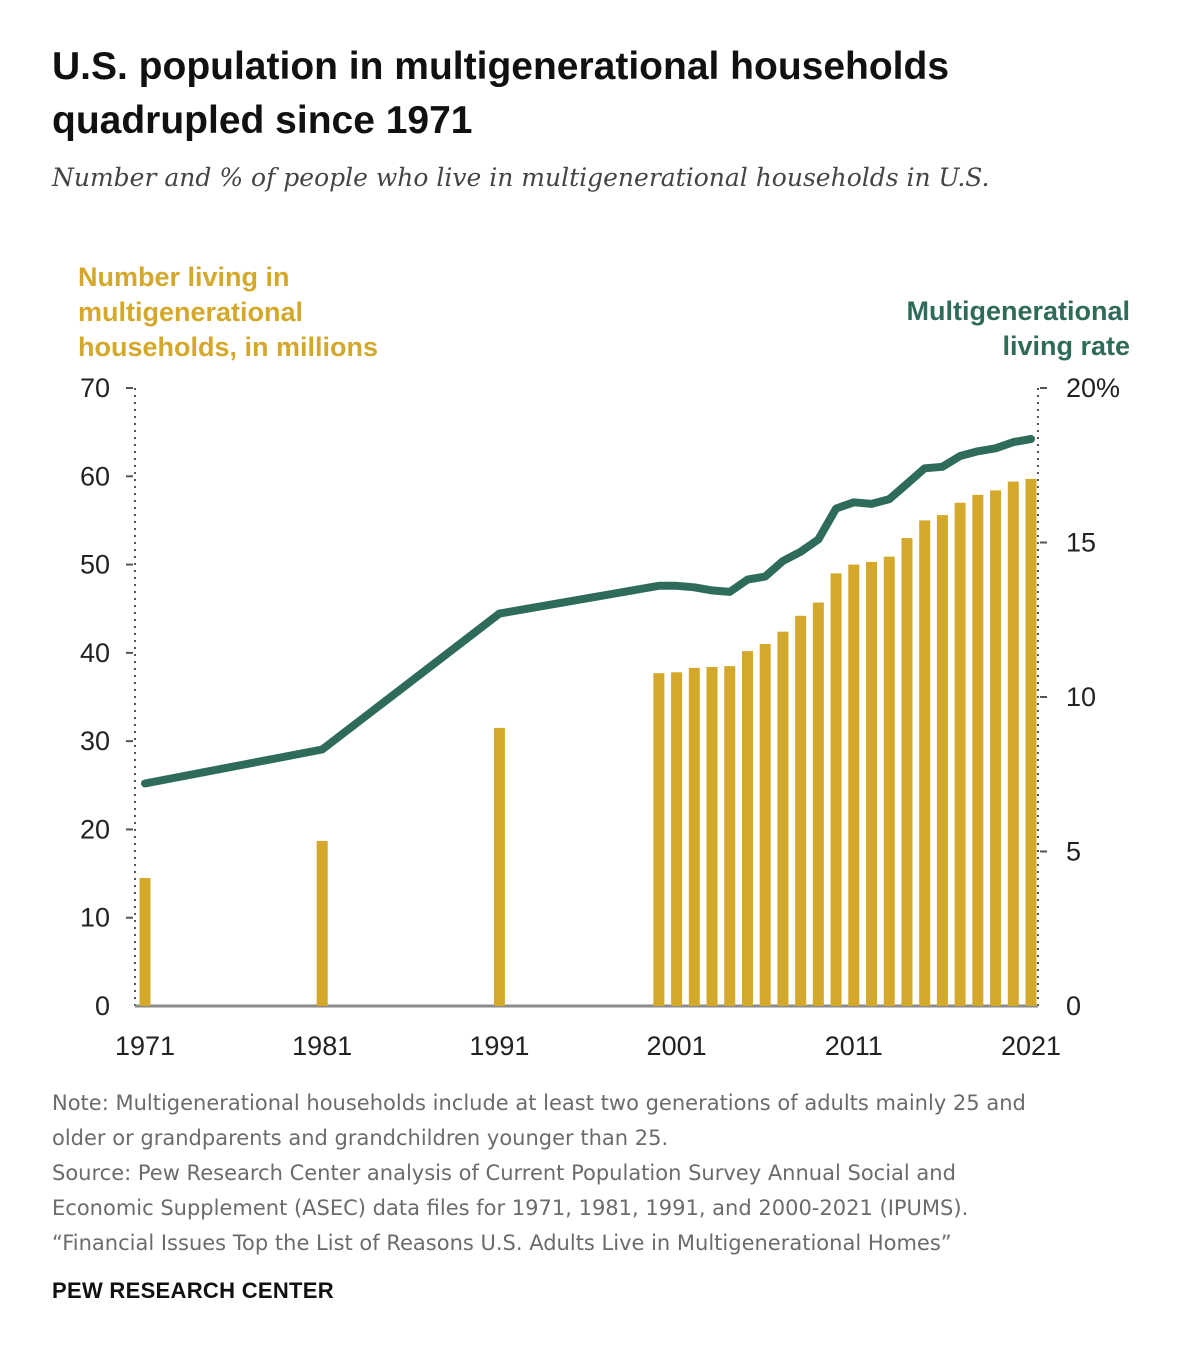  What do you see at coordinates (765, 825) in the screenshot?
I see `bar-2006` at bounding box center [765, 825].